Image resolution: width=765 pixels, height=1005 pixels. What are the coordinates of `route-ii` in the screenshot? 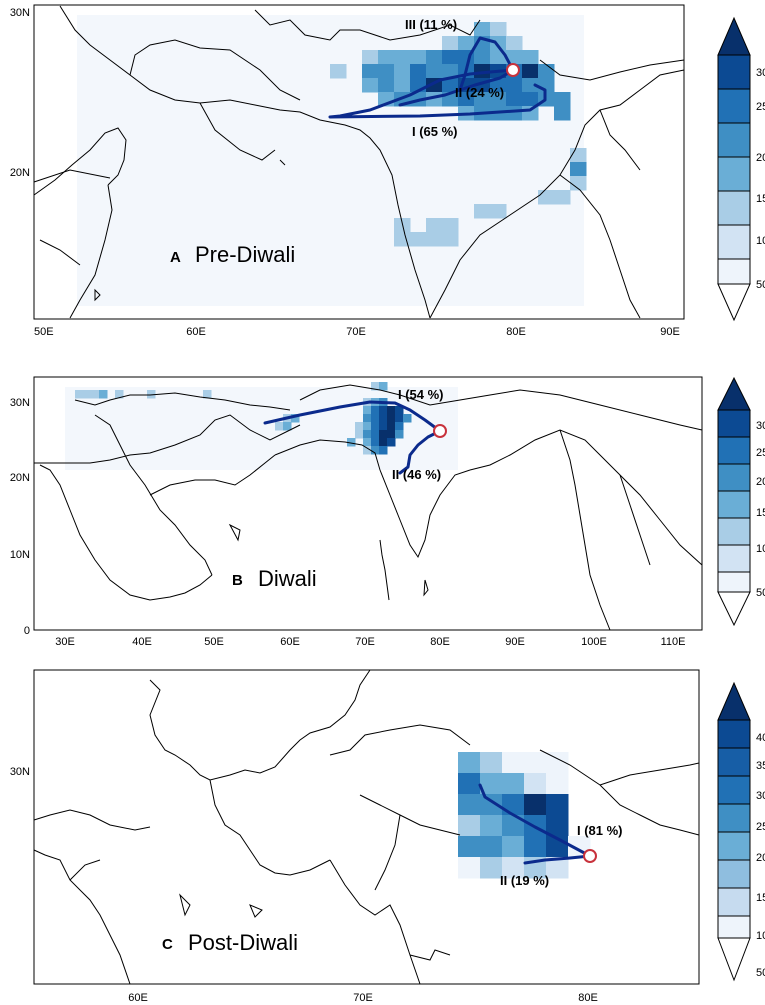 It's located at (420, 452).